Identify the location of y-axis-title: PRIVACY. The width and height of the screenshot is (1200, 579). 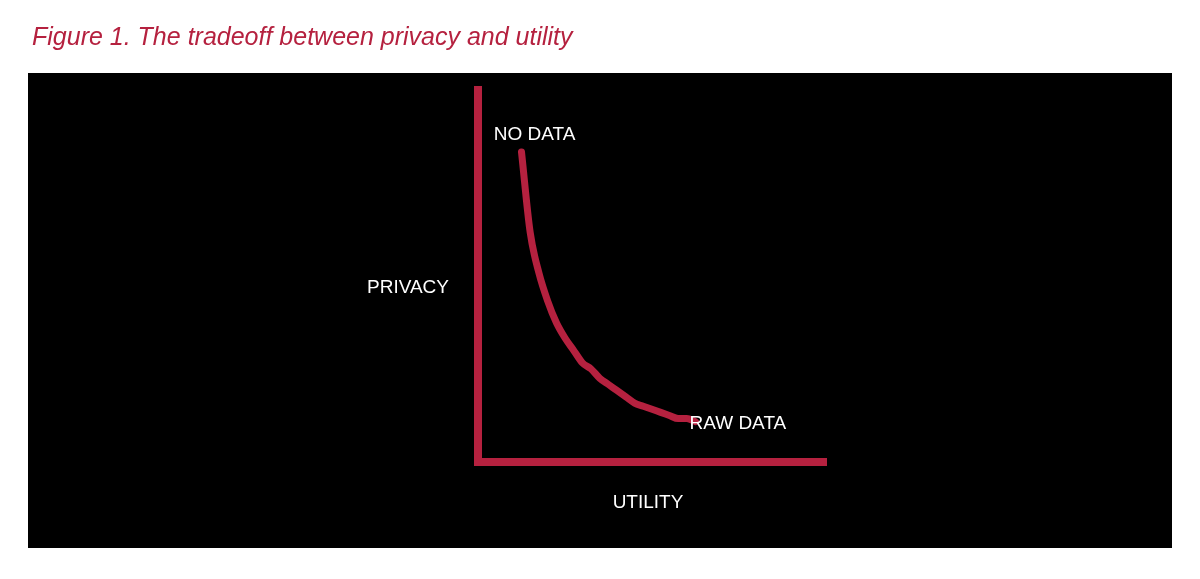
(408, 287).